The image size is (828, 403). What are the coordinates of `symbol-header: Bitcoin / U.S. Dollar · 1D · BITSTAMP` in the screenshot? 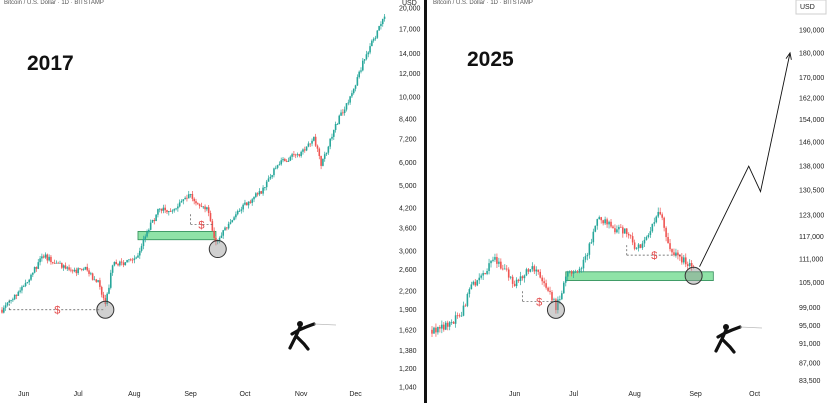 It's located at (483, 3).